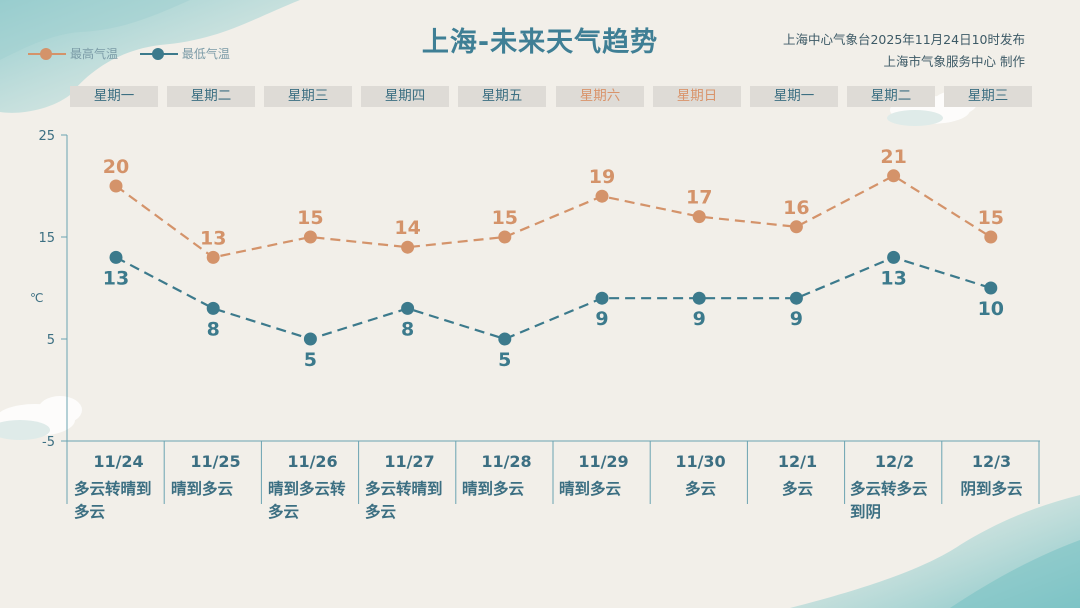  Describe the element at coordinates (603, 461) in the screenshot. I see `forecast-date: 11/29` at that location.